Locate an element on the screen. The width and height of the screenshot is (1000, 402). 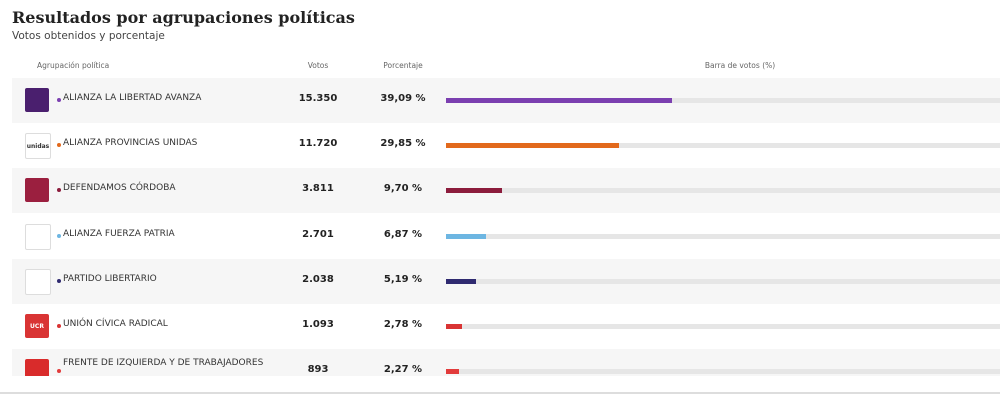
party-name: UNIÓN CÍVICA RADICAL is located at coordinates (115, 324).